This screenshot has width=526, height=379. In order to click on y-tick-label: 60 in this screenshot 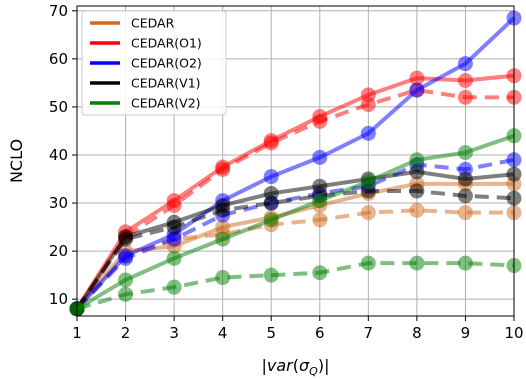, I will do `click(58, 59)`.